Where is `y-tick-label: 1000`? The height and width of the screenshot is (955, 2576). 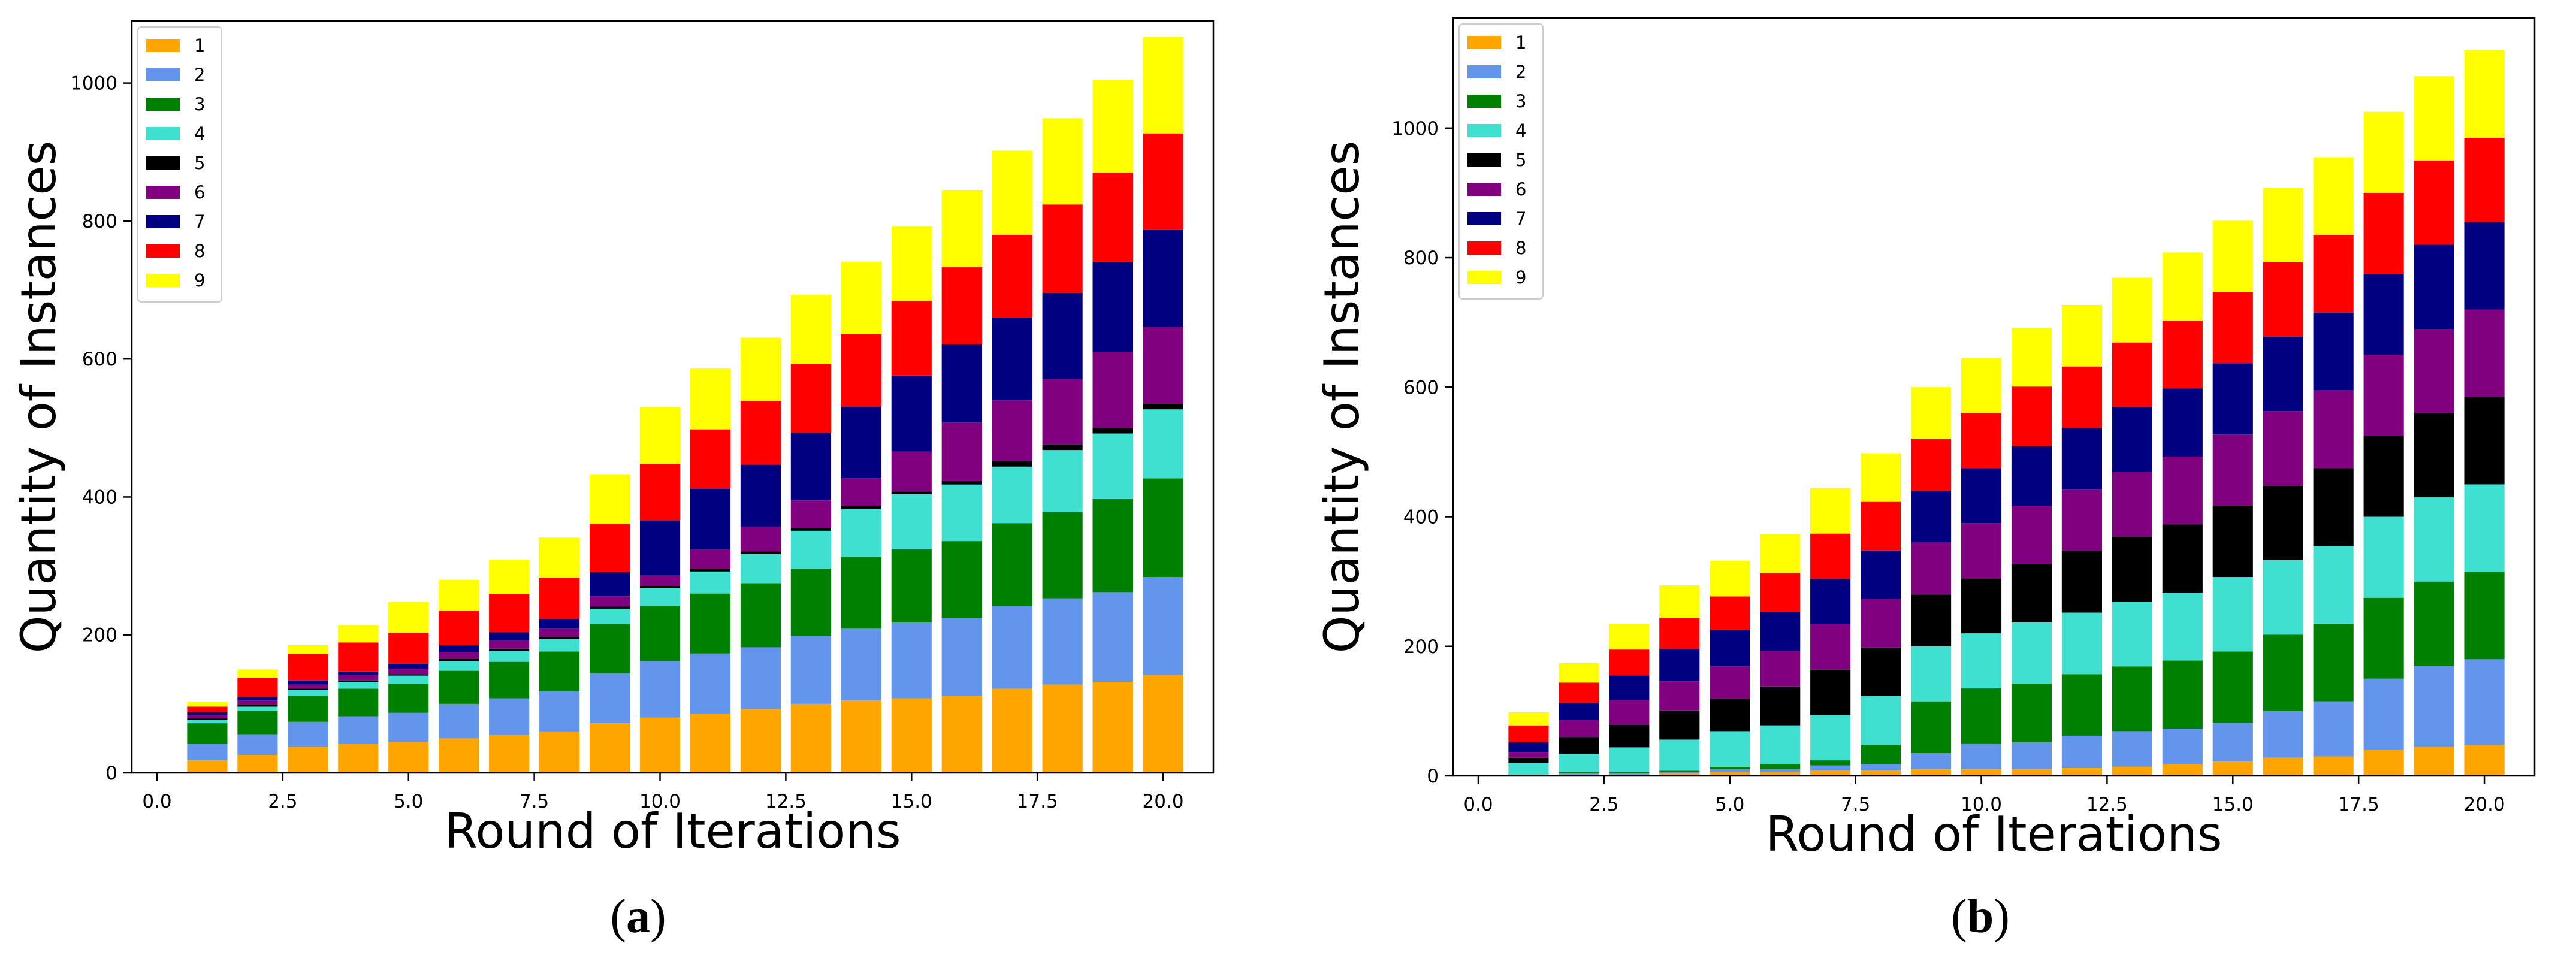
y-tick-label: 1000 is located at coordinates (1415, 129).